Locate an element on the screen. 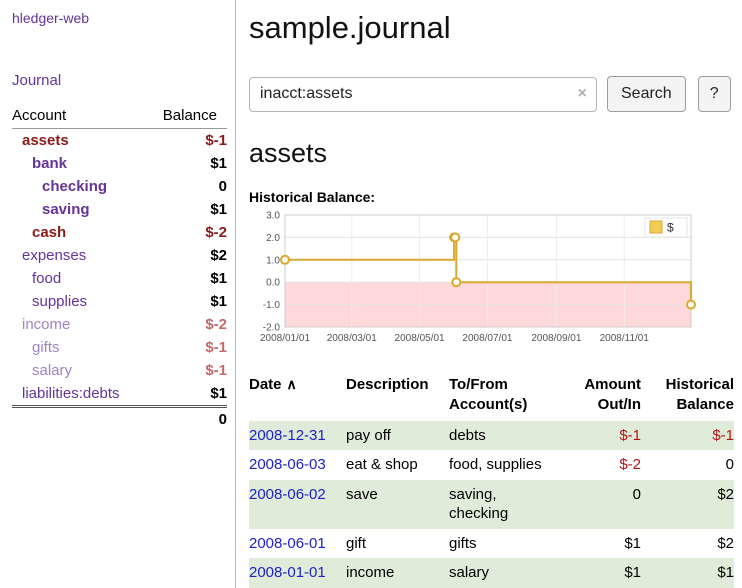 This screenshot has height=588, width=742. account-link-bank: bank is located at coordinates (50, 163).